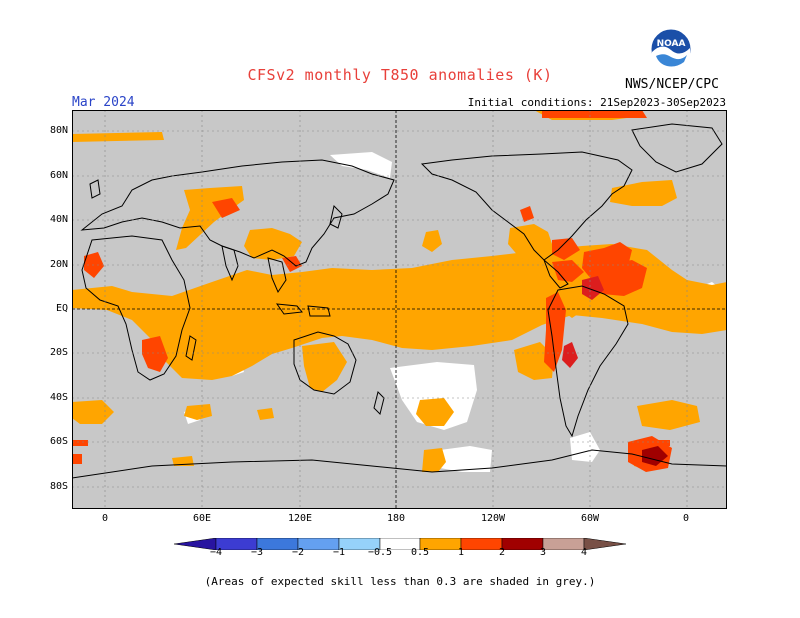 The height and width of the screenshot is (618, 800). Describe the element at coordinates (58, 264) in the screenshot. I see `lat-label: 20N` at that location.